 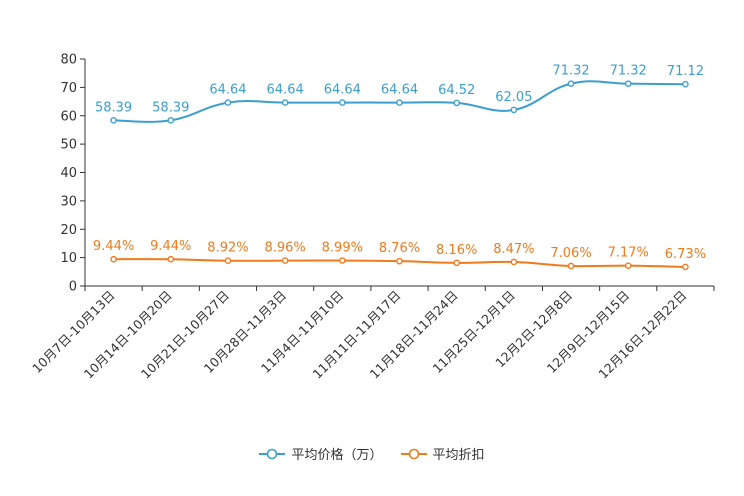 What do you see at coordinates (628, 253) in the screenshot?
I see `data-label: 7.17%` at bounding box center [628, 253].